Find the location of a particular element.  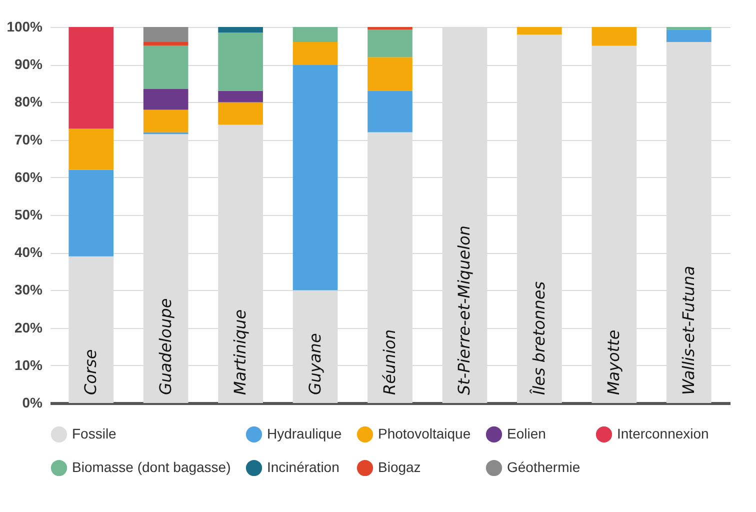

y-tick-label: 80% is located at coordinates (29, 102).